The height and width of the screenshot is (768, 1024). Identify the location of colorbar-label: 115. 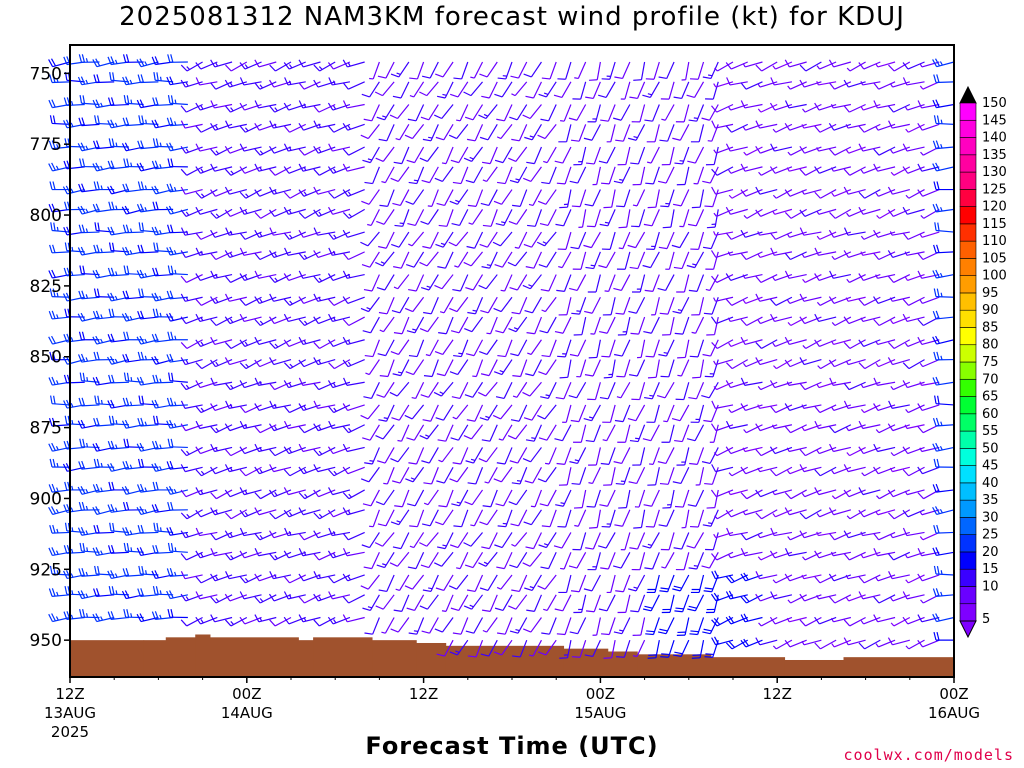
(994, 224).